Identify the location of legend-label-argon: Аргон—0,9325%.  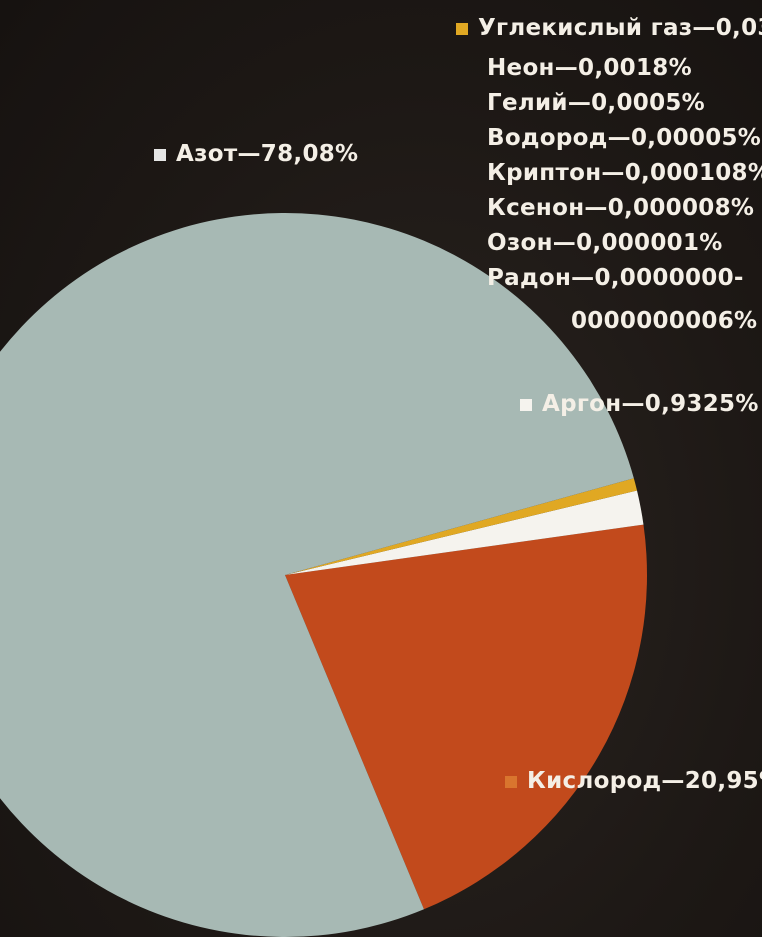
(650, 404).